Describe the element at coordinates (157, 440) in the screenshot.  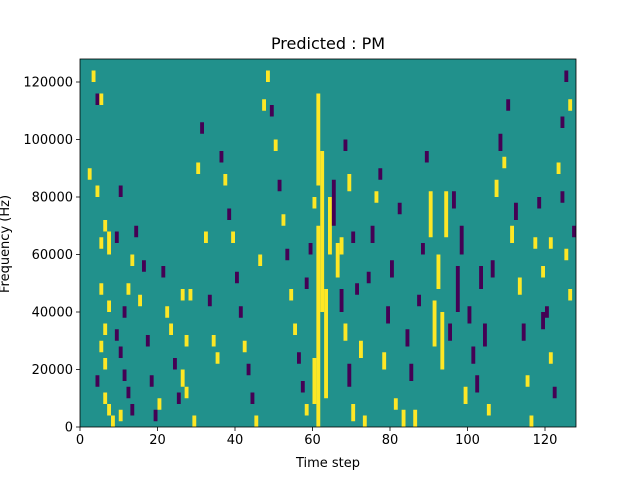
I see `x-tick-label: 20` at that location.